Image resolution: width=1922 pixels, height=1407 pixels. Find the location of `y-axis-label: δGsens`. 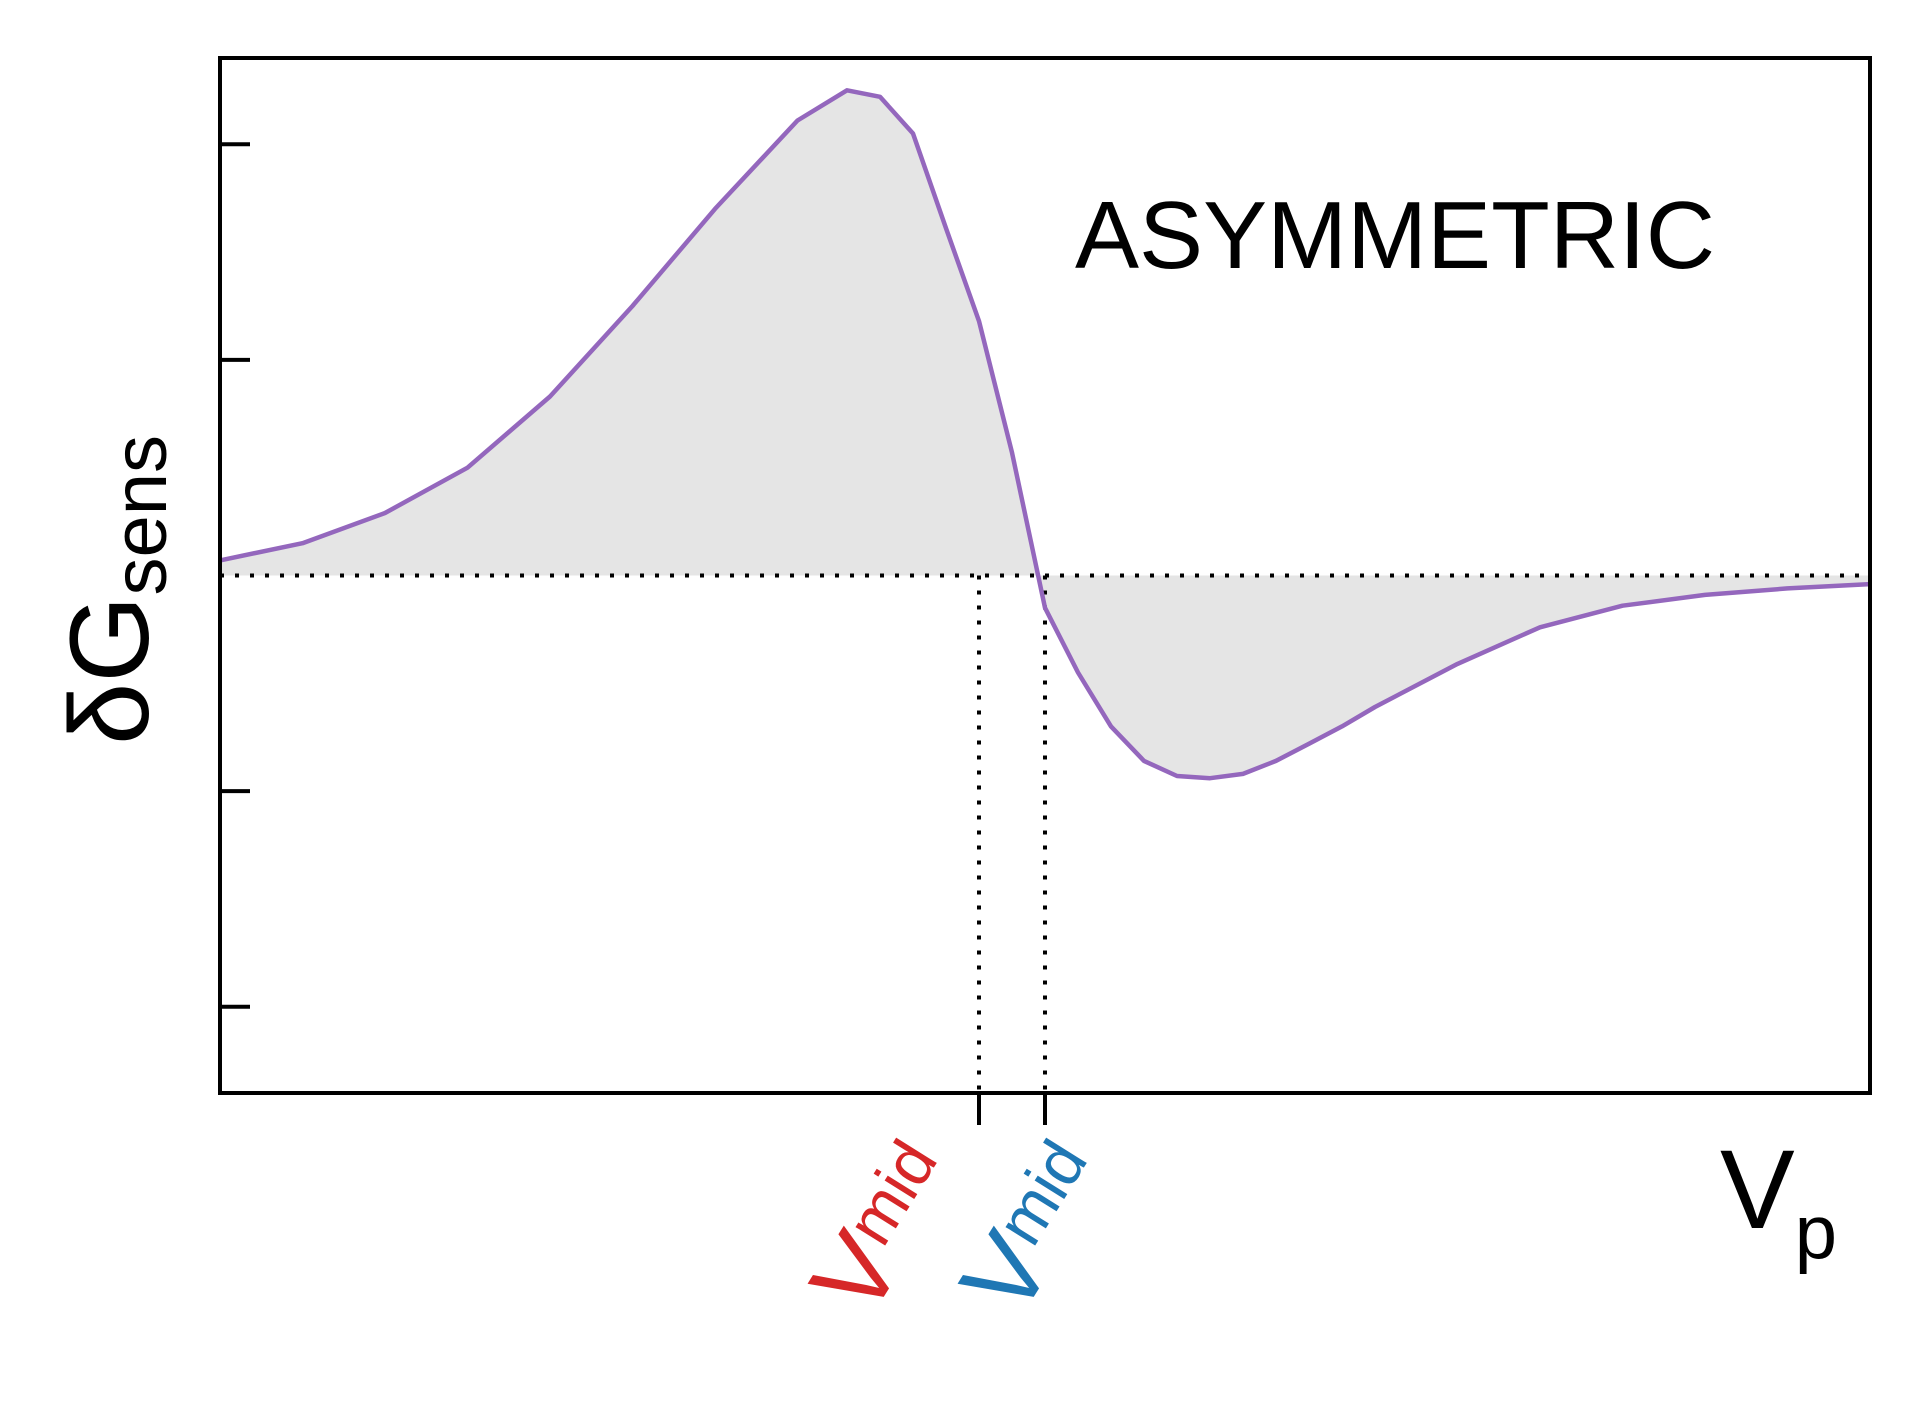

y-axis-label: δGsens is located at coordinates (115, 590).